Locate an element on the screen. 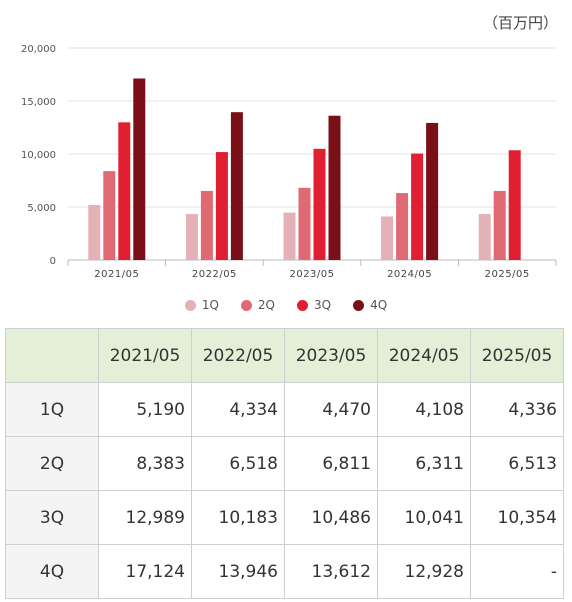 The height and width of the screenshot is (602, 572). y-tick-label: 15,000 is located at coordinates (38, 102).